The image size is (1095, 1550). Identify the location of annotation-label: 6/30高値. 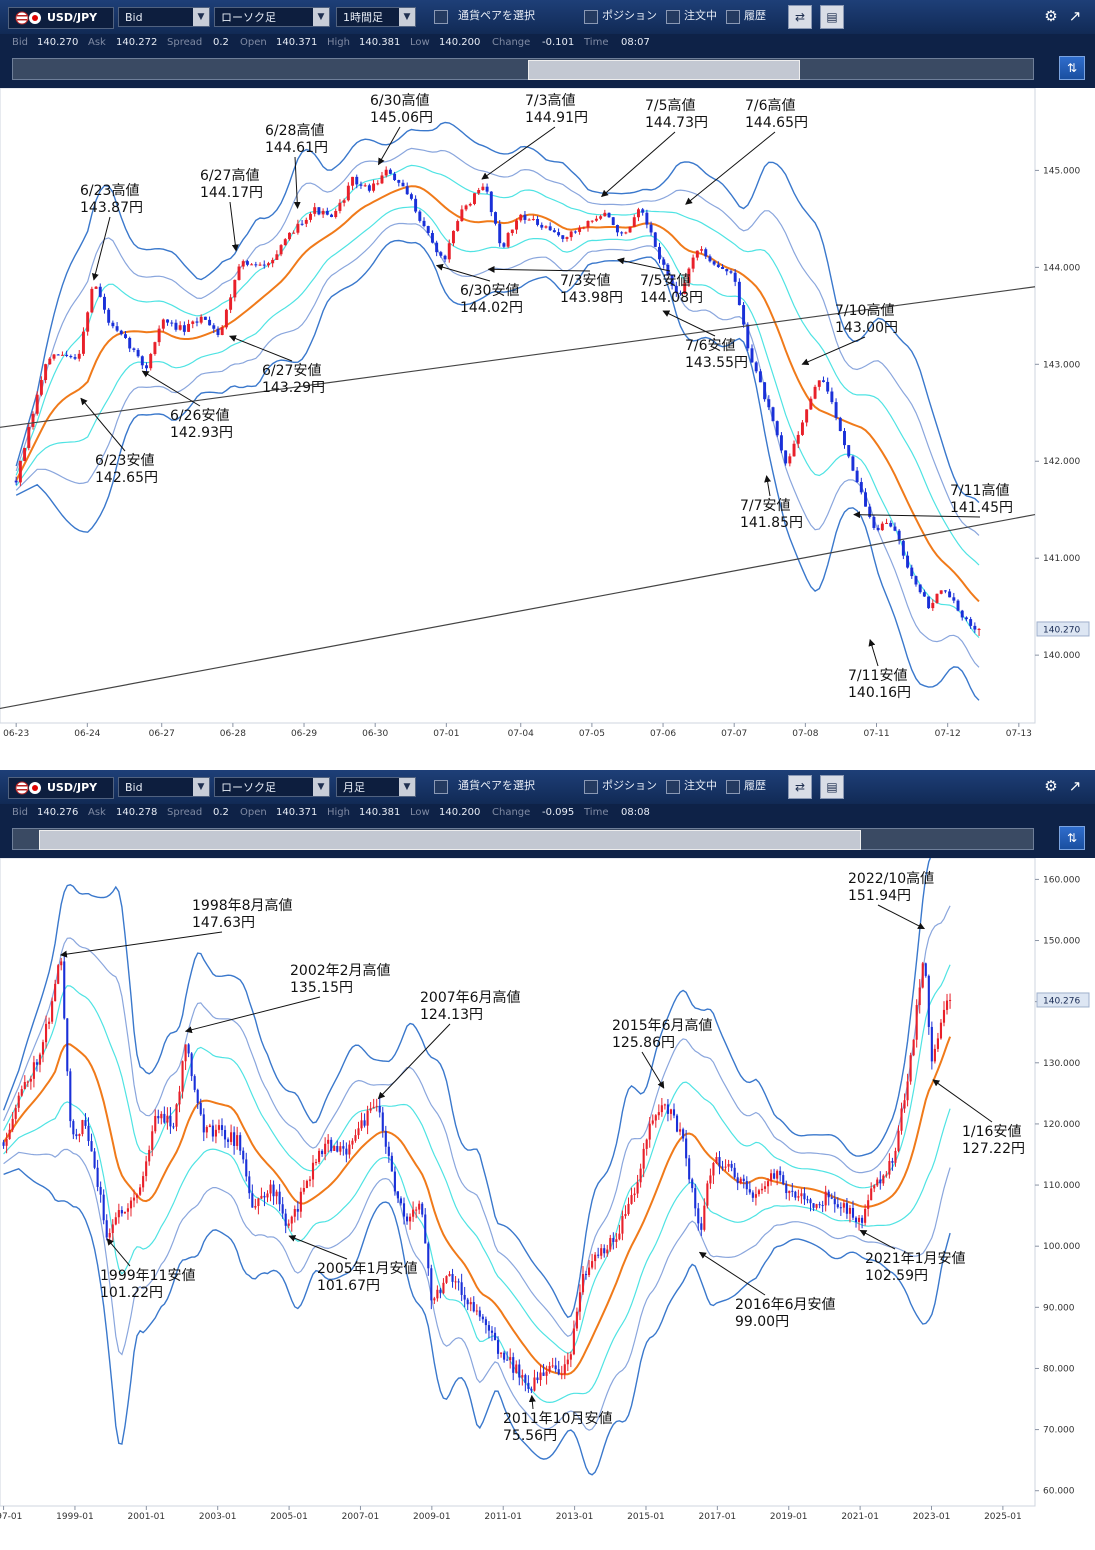
(399, 100).